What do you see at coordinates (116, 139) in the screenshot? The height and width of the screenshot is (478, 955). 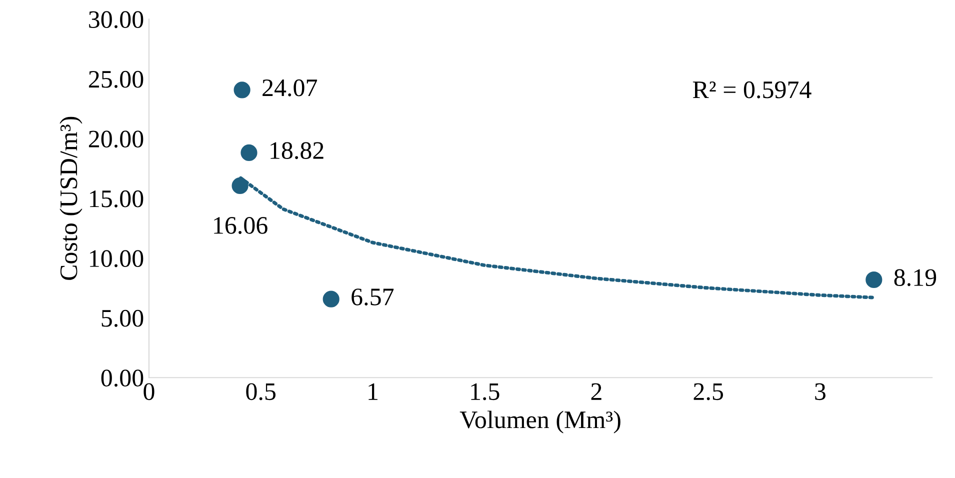 I see `y-tick-label: 20.00` at bounding box center [116, 139].